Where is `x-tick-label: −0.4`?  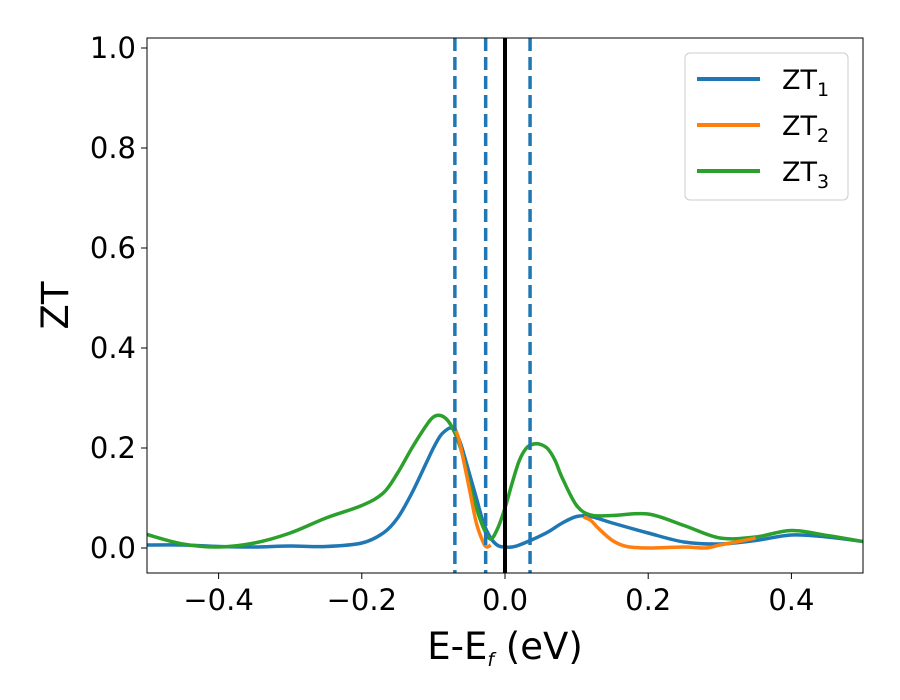
x-tick-label: −0.4 is located at coordinates (218, 600).